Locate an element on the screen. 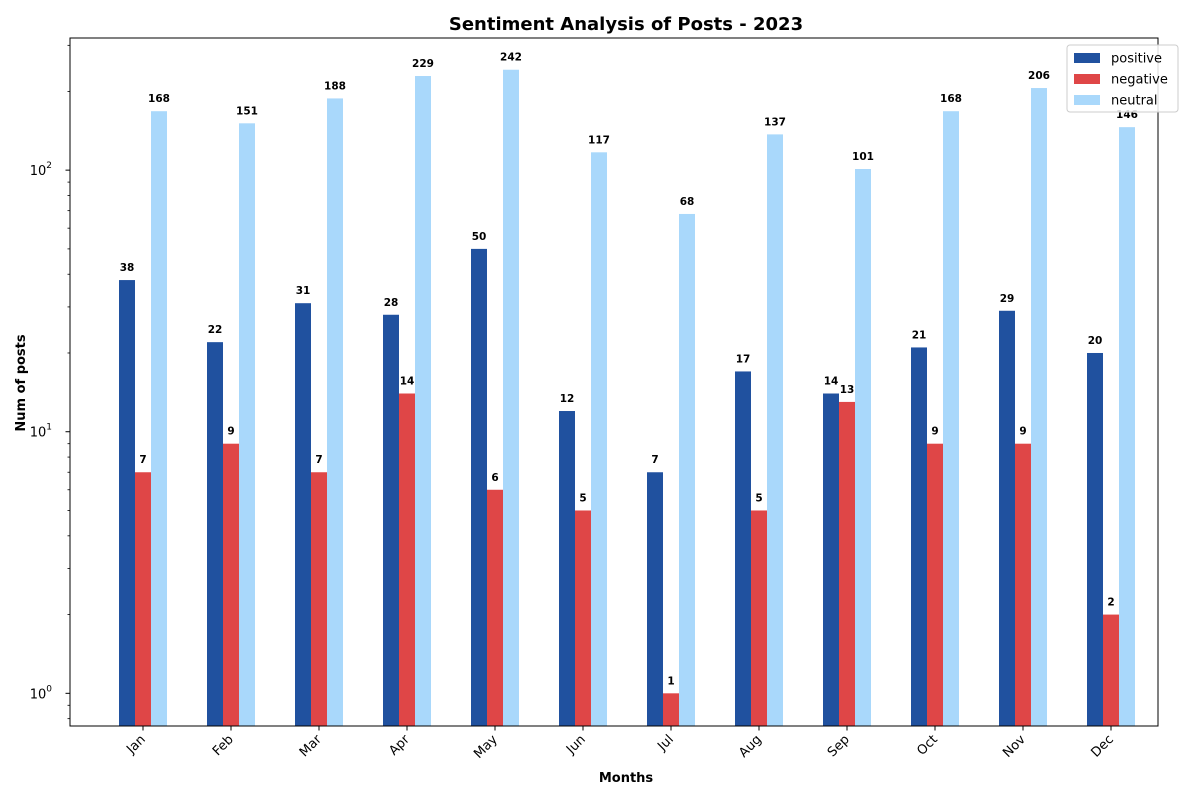 The image size is (1200, 804). data-label-neutral: 151 is located at coordinates (247, 111).